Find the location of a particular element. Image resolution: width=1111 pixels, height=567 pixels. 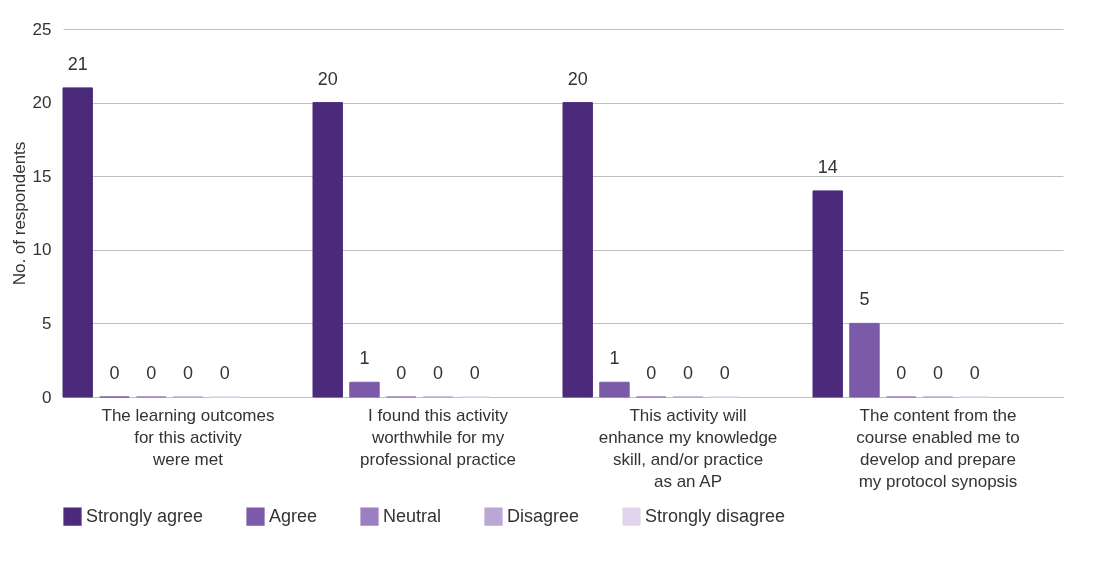

y-tick-label: 5 is located at coordinates (47, 323).